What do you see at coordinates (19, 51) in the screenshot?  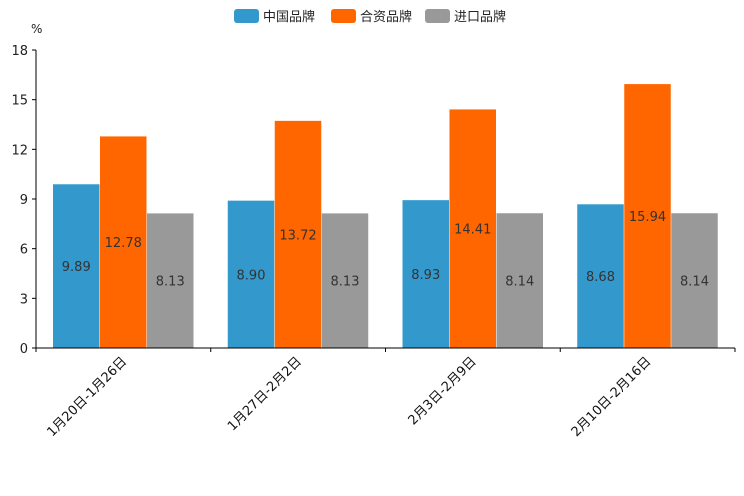 I see `y-tick-label: 18` at bounding box center [19, 51].